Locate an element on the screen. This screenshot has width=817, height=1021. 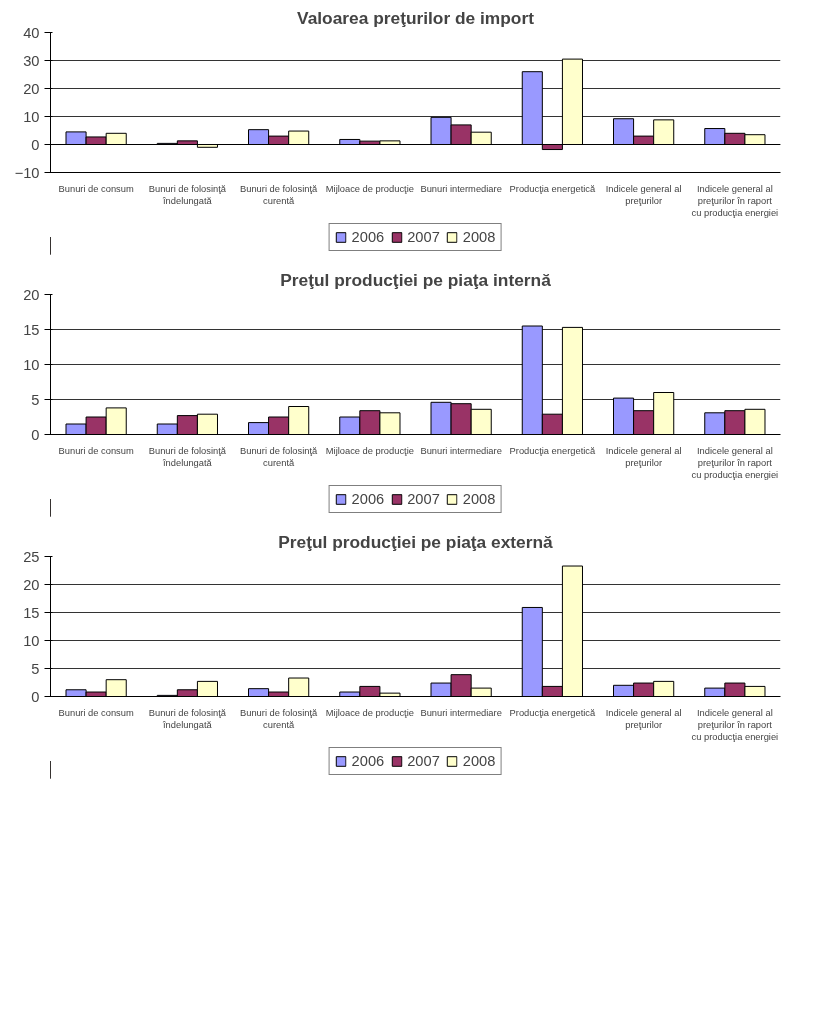
chart-title: Preţul producţiei pe piaţa internă is located at coordinates (416, 279).